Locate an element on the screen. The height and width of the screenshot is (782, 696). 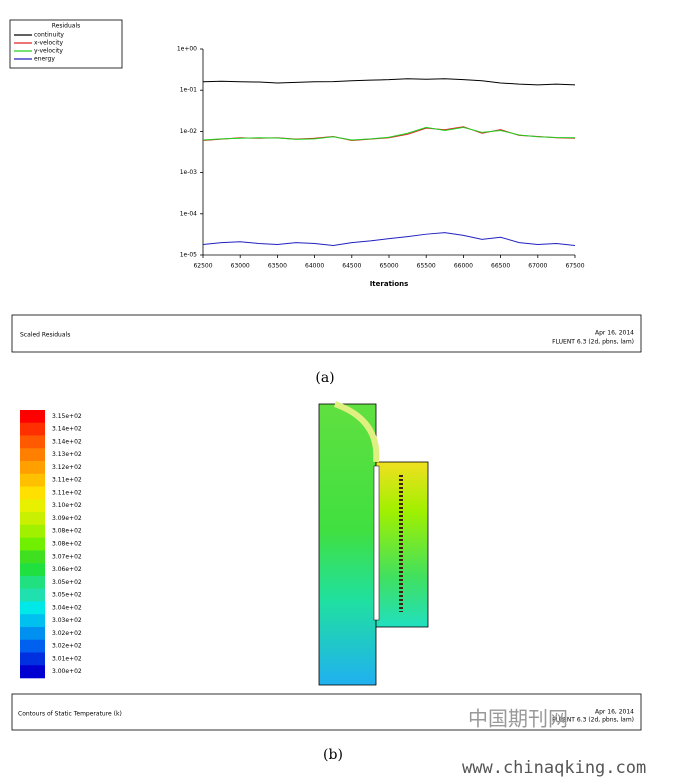
colorbar-label: 3.06e+02 is located at coordinates (67, 569).